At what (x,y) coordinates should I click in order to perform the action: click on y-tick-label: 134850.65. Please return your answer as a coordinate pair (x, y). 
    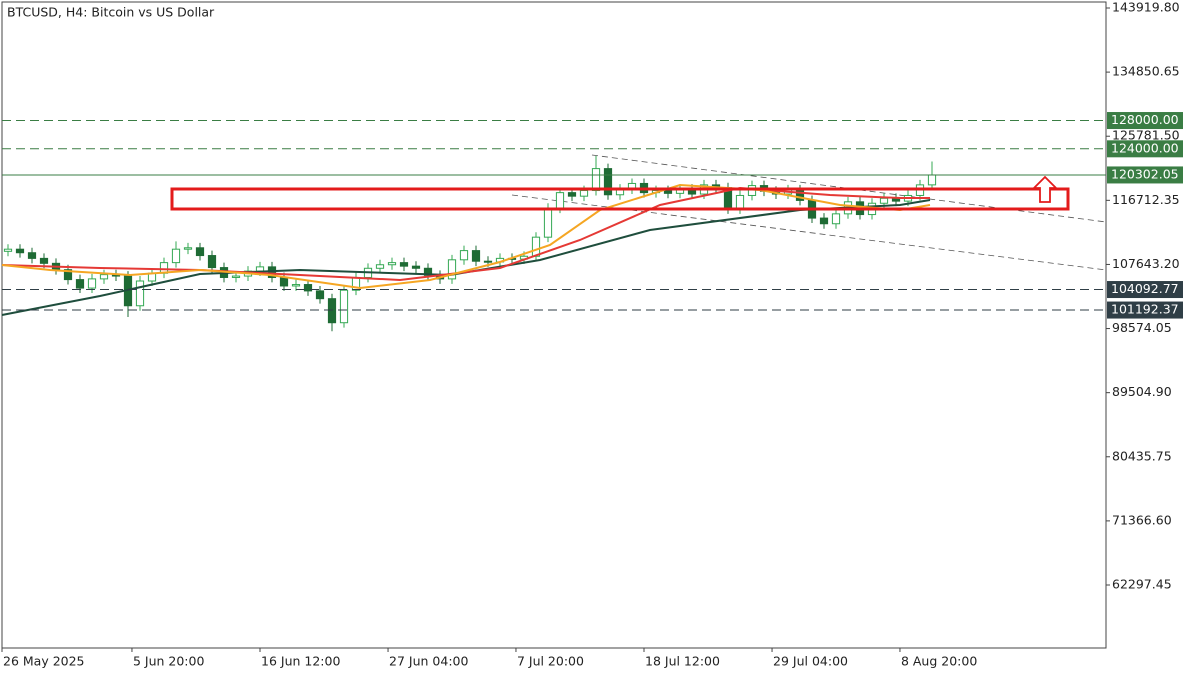
    Looking at the image, I should click on (1146, 71).